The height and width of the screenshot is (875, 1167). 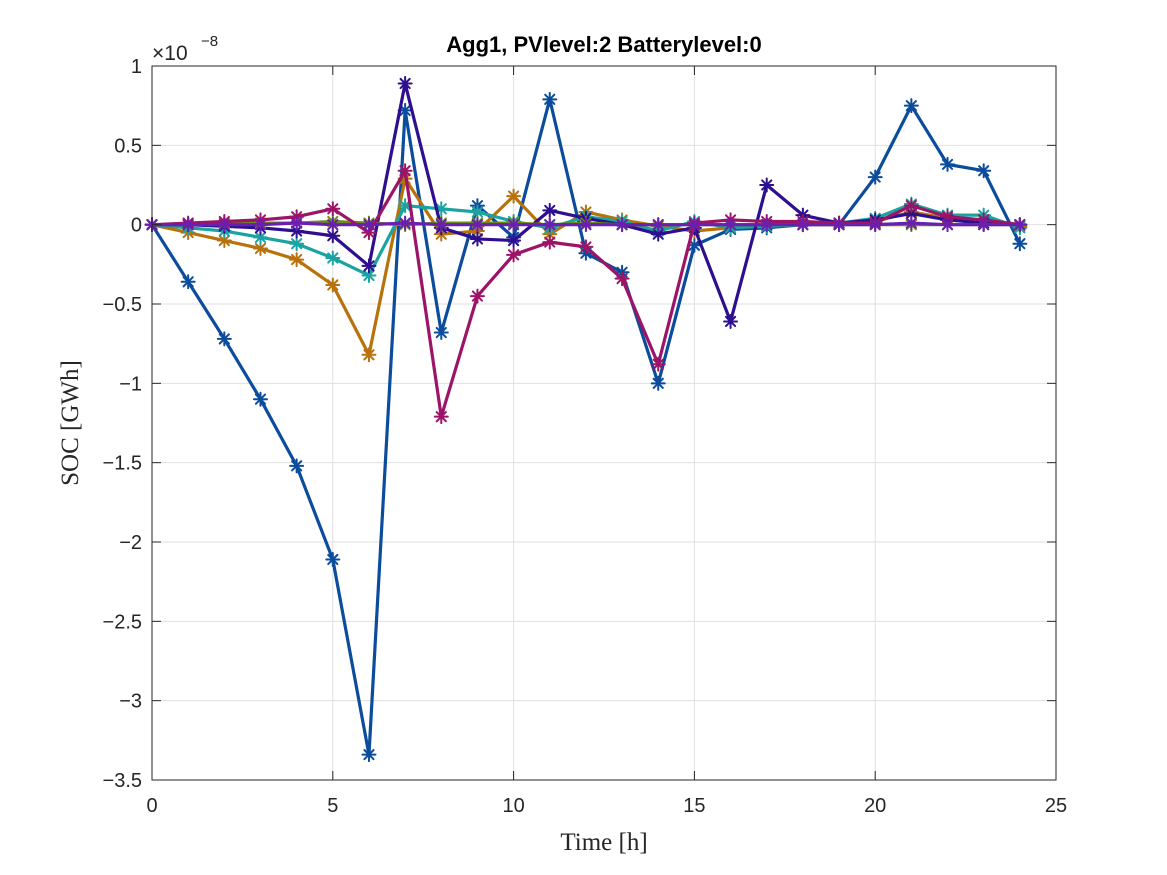 I want to click on y-tick-label: −3.5, so click(x=122, y=781).